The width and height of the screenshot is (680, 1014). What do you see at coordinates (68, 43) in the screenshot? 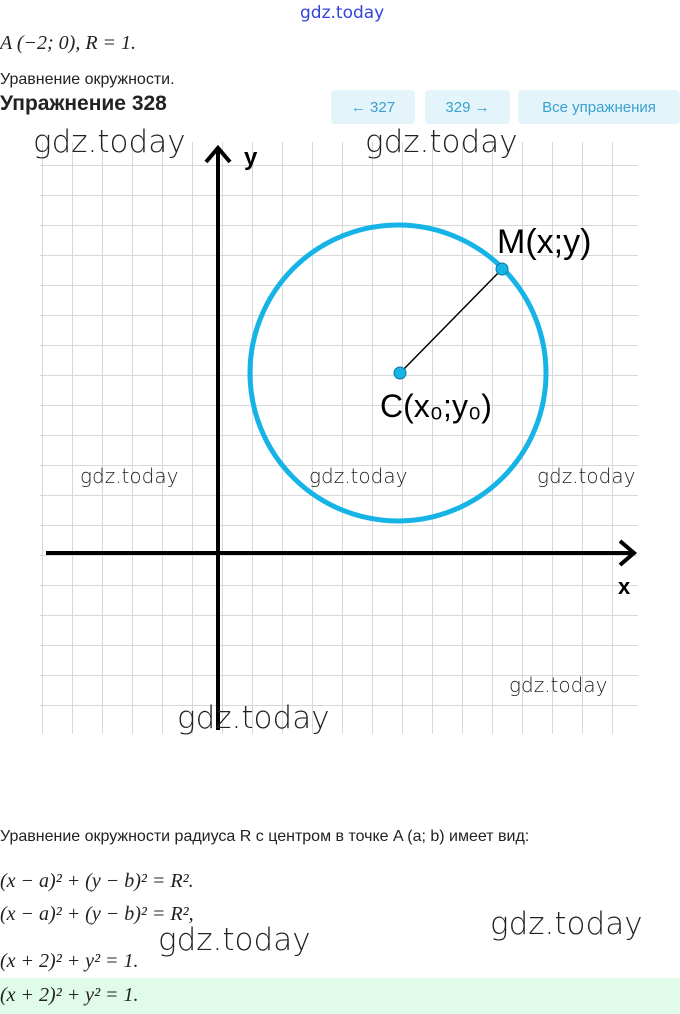
I see `given-data: A (−2; 0), R = 1.` at bounding box center [68, 43].